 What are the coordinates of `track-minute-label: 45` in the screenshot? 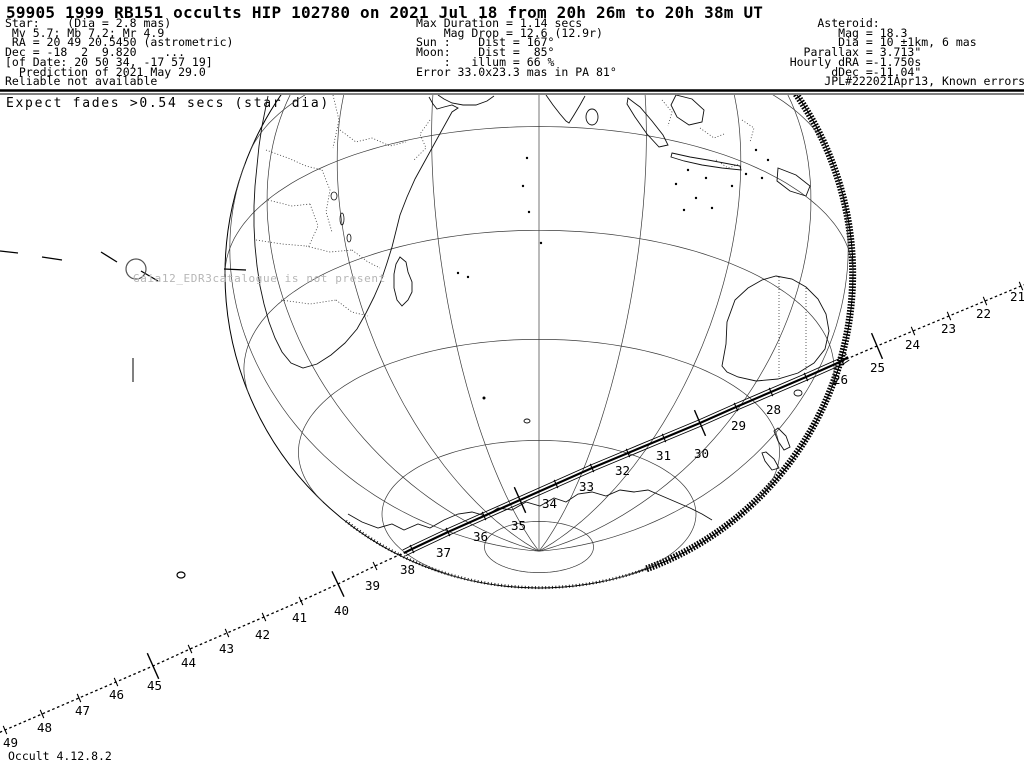 It's located at (154, 685).